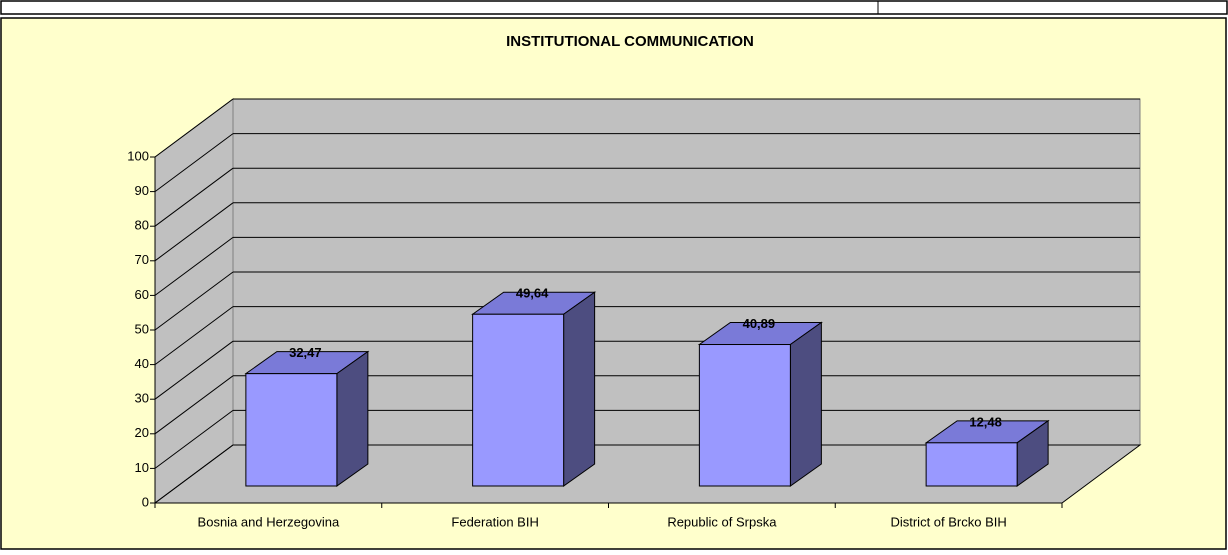 Image resolution: width=1228 pixels, height=555 pixels. What do you see at coordinates (145, 501) in the screenshot?
I see `y-tick-label: 0` at bounding box center [145, 501].